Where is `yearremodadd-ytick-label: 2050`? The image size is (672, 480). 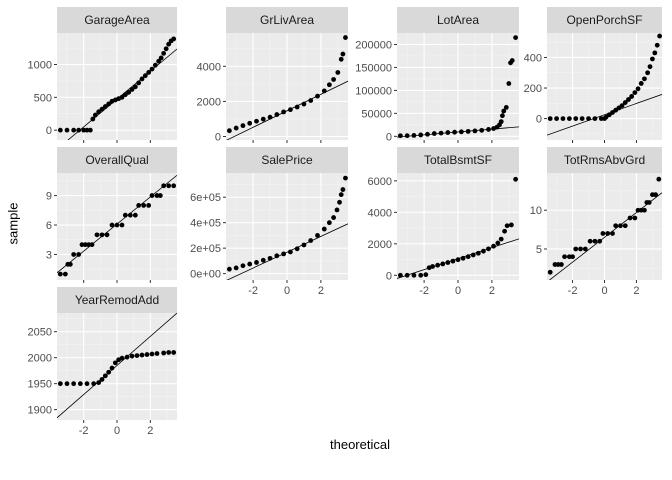 yearremodadd-ytick-label: 2050 is located at coordinates (40, 333).